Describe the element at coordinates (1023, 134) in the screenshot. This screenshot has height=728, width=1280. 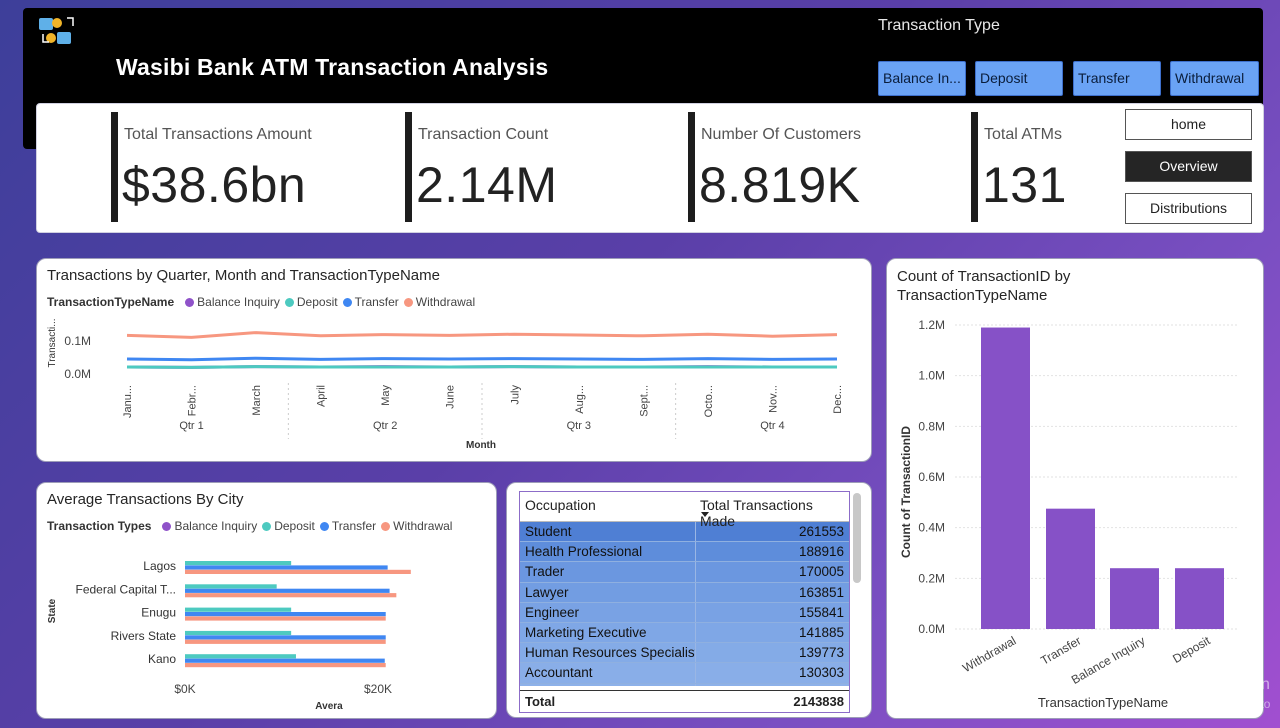
I see `kpi-label: Total ATMs` at that location.